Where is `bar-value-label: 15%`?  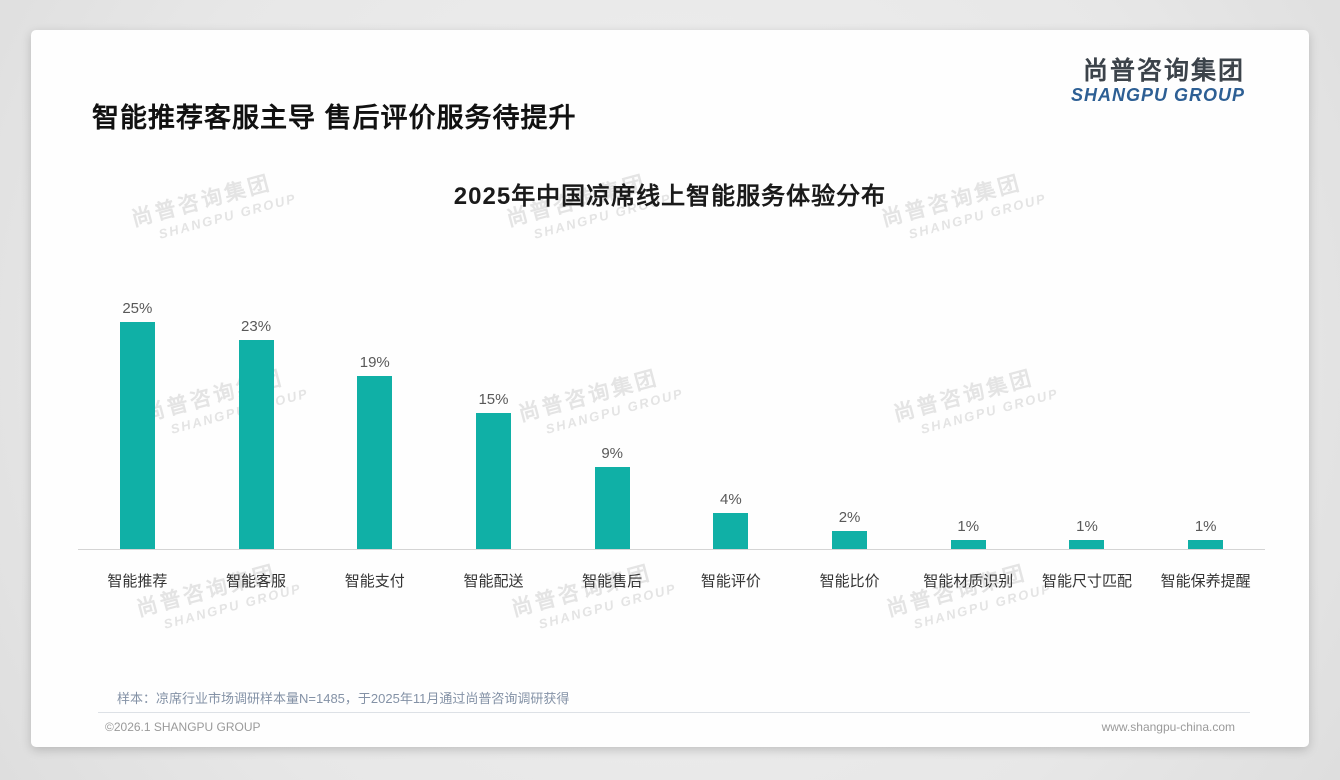
bar-value-label: 15% is located at coordinates (493, 399).